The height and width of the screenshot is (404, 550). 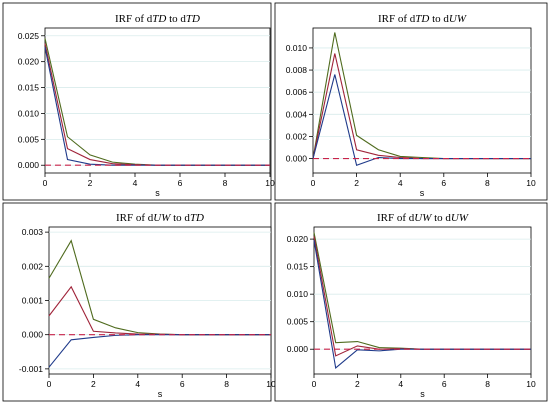 I want to click on panel-title: IRF of dUW to dUW, so click(x=423, y=218).